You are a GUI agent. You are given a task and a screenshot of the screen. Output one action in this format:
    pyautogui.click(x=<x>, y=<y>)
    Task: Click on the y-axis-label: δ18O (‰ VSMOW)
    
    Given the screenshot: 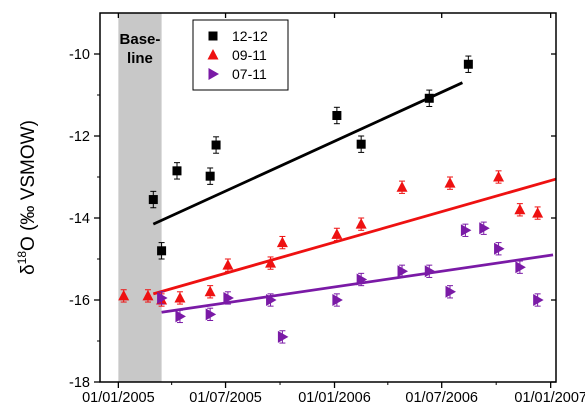 What is the action you would take?
    pyautogui.click(x=27, y=197)
    